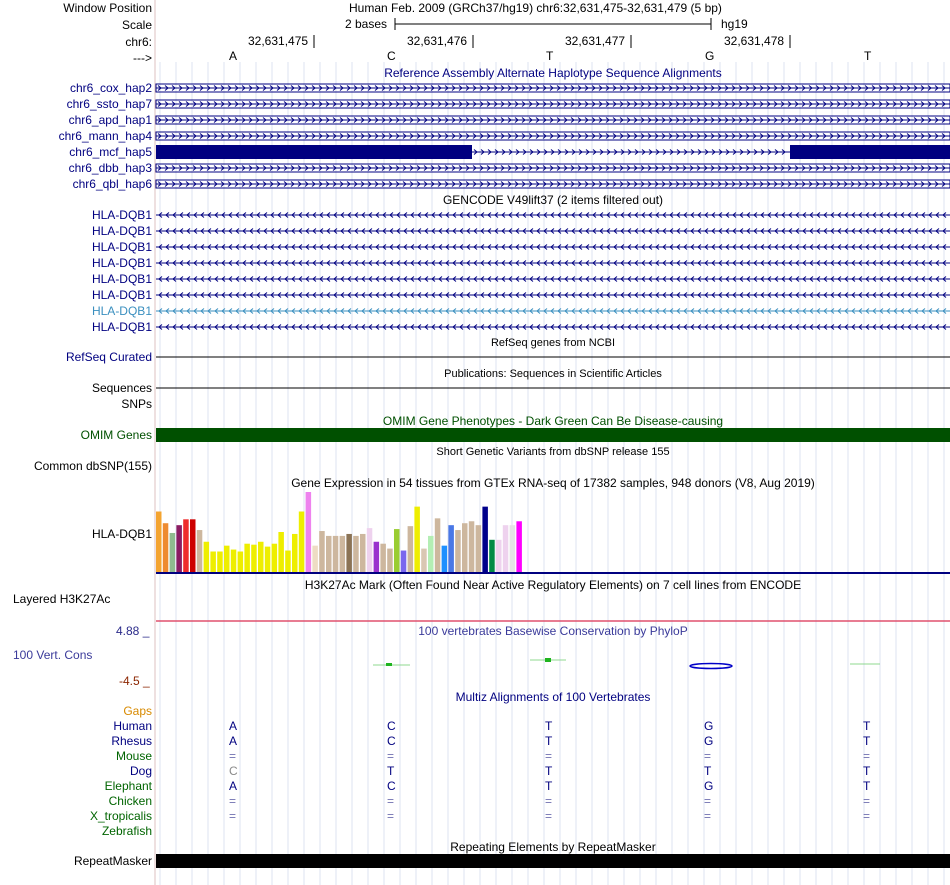 The width and height of the screenshot is (950, 885). What do you see at coordinates (62, 599) in the screenshot?
I see `h3k27ac-track-label: Layered H3K27Ac` at bounding box center [62, 599].